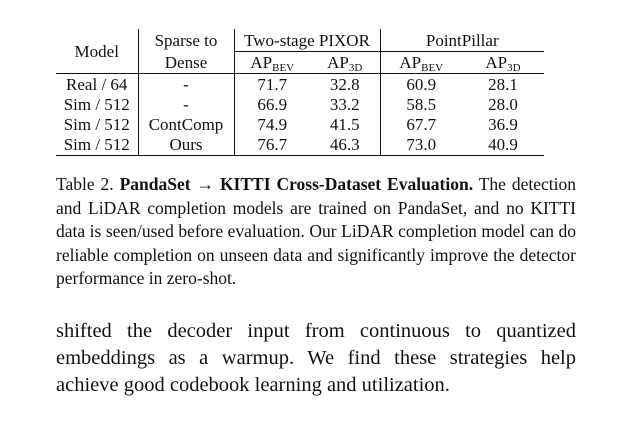 Image resolution: width=618 pixels, height=421 pixels. What do you see at coordinates (345, 104) in the screenshot?
I see `cell-pixor-3d: 33.2` at bounding box center [345, 104].